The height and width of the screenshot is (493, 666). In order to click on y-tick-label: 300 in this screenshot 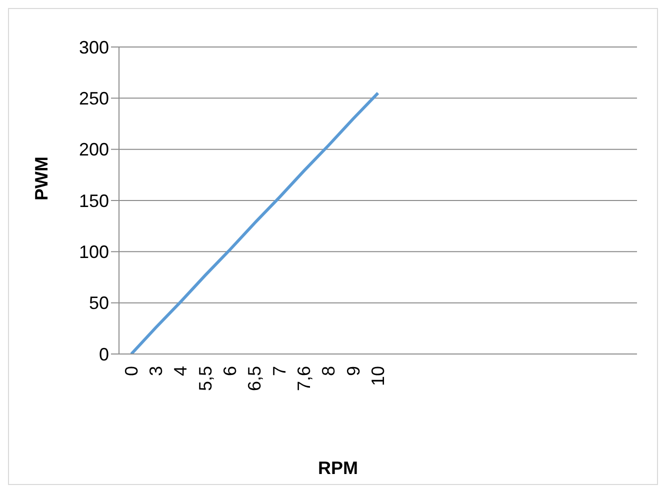, I will do `click(93, 47)`.